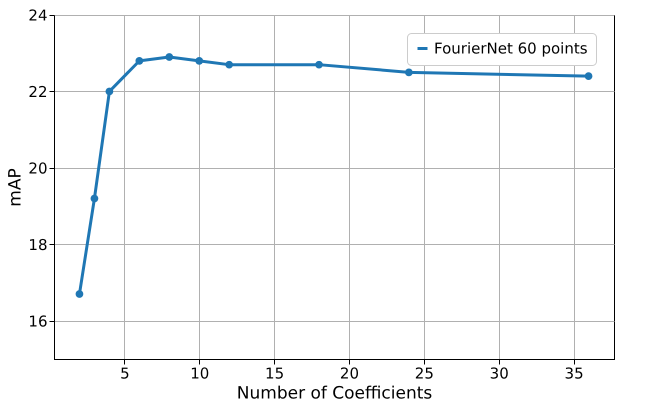  Describe the element at coordinates (274, 373) in the screenshot. I see `x-tick-label: 15` at that location.